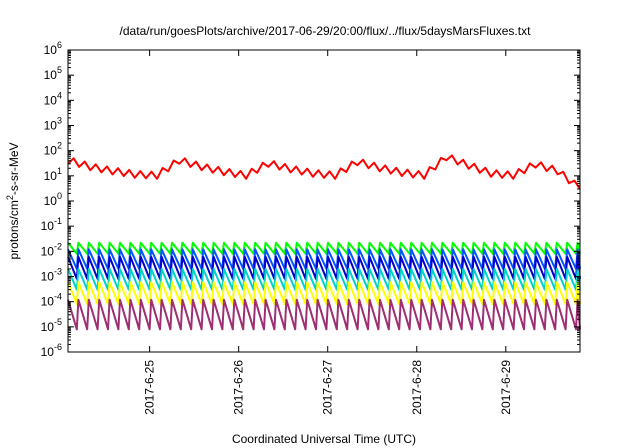 This screenshot has width=640, height=448. I want to click on y-tick-label: 10⁰, so click(53, 199).